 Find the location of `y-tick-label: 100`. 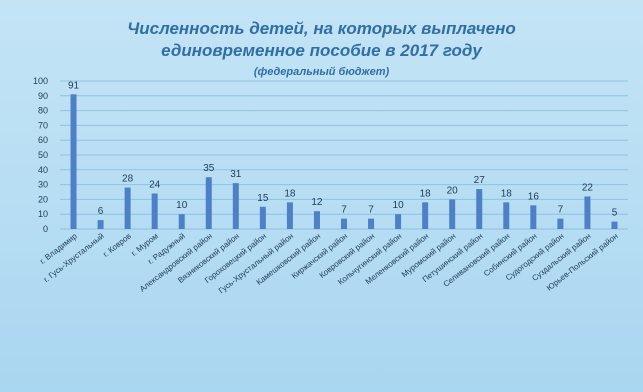

y-tick-label: 100 is located at coordinates (40, 81).